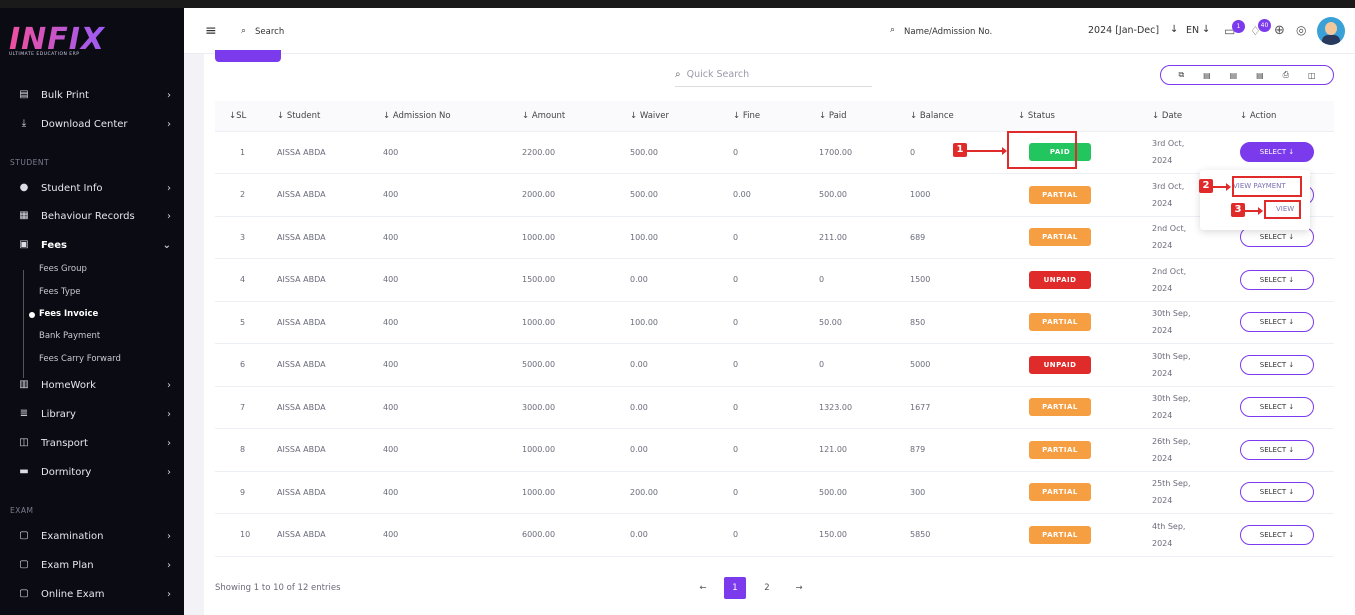 The width and height of the screenshot is (1355, 615). What do you see at coordinates (576, 535) in the screenshot?
I see `cell-amount: 6000.00` at bounding box center [576, 535].